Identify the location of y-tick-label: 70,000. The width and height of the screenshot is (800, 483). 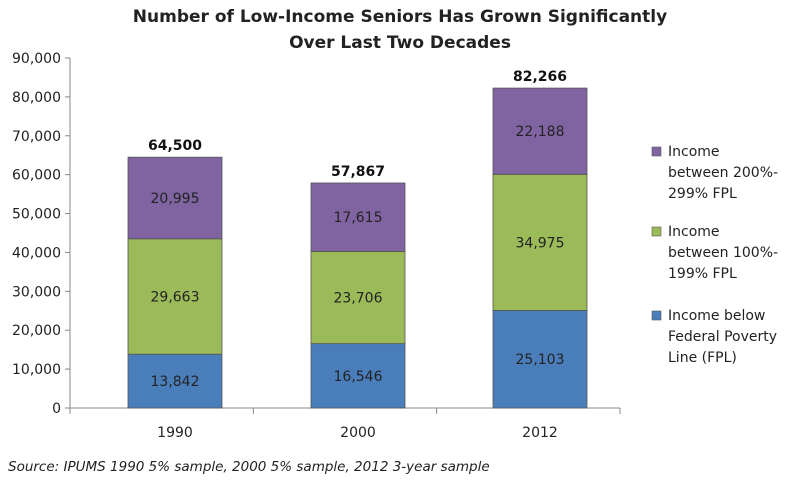
(36, 137).